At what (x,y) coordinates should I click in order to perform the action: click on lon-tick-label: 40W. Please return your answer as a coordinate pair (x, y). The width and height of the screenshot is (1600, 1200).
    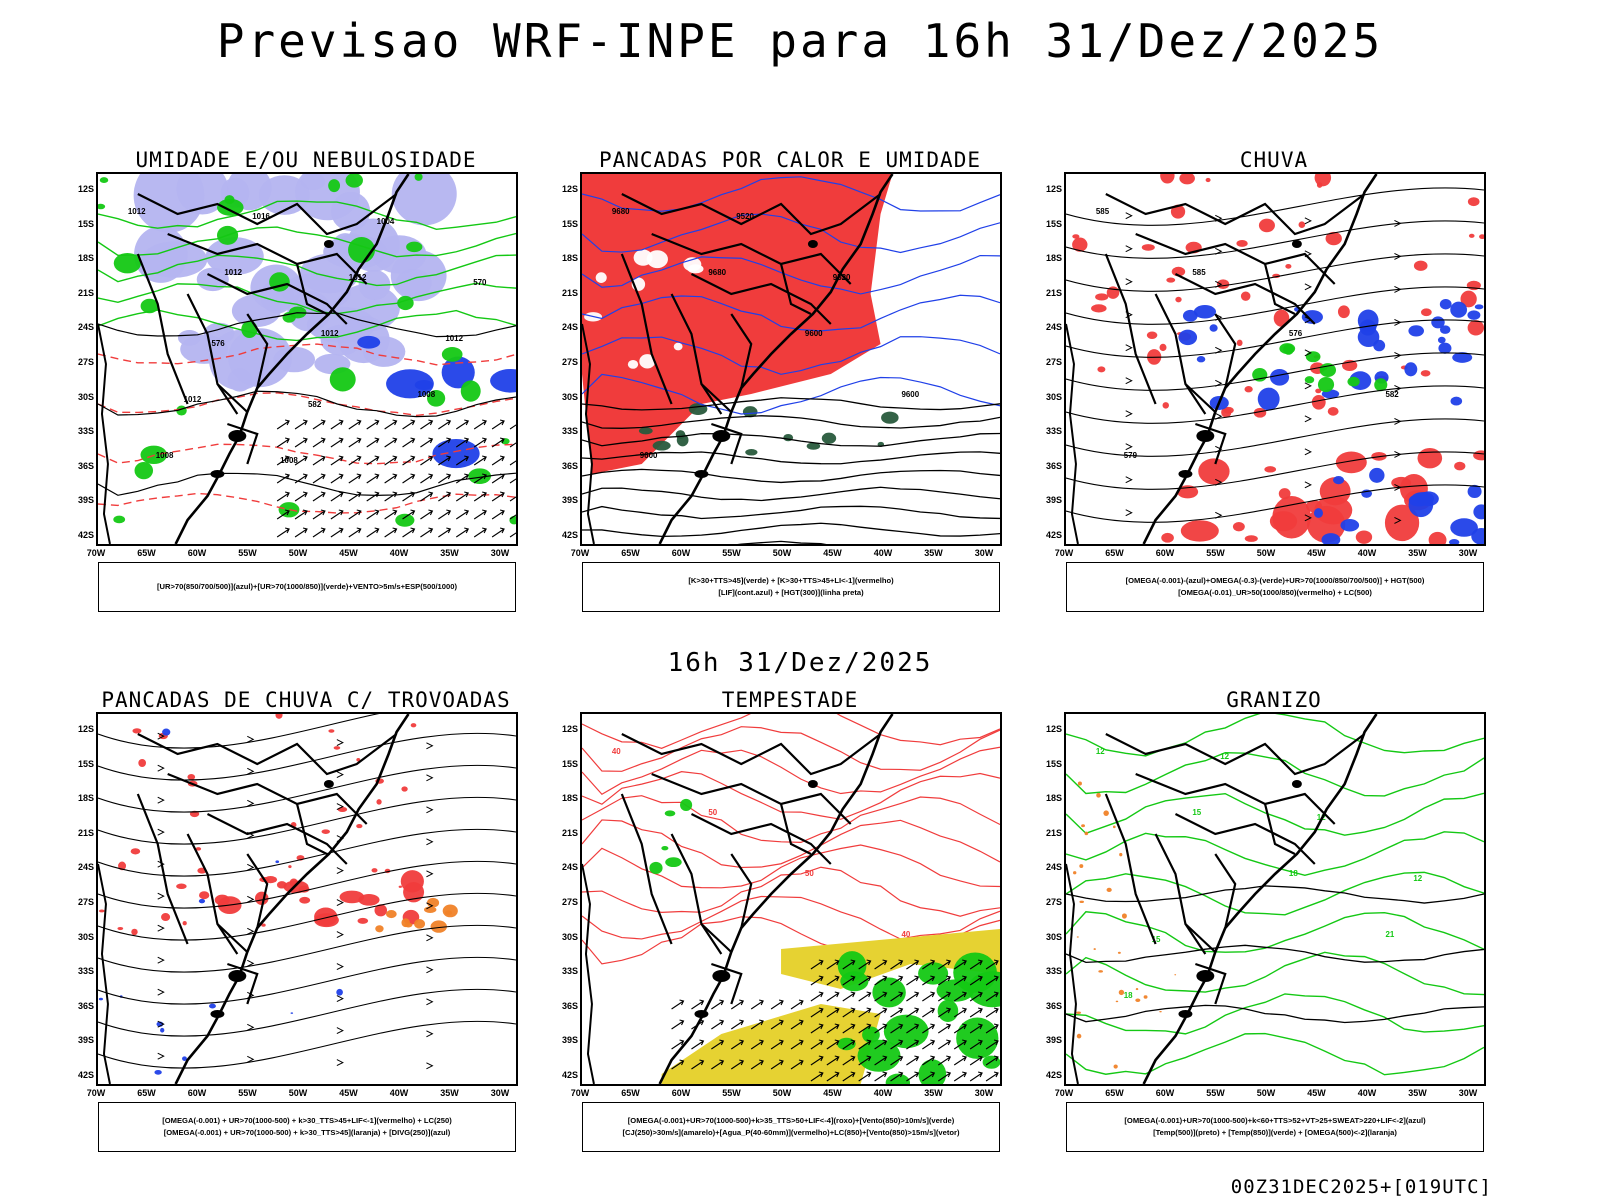
    Looking at the image, I should click on (399, 1093).